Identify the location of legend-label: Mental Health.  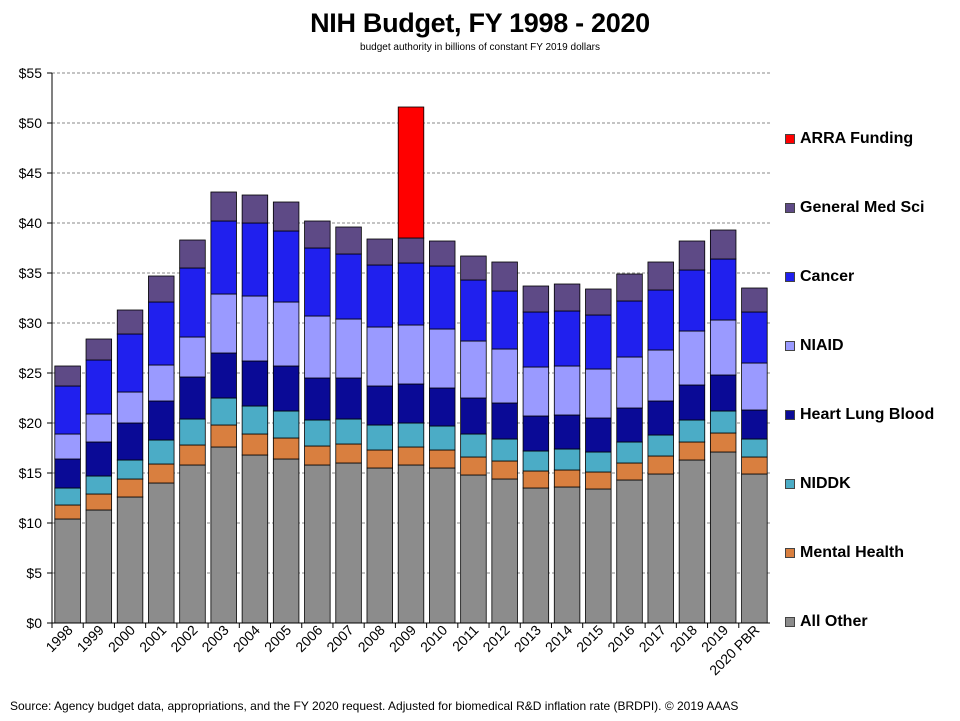
(852, 552).